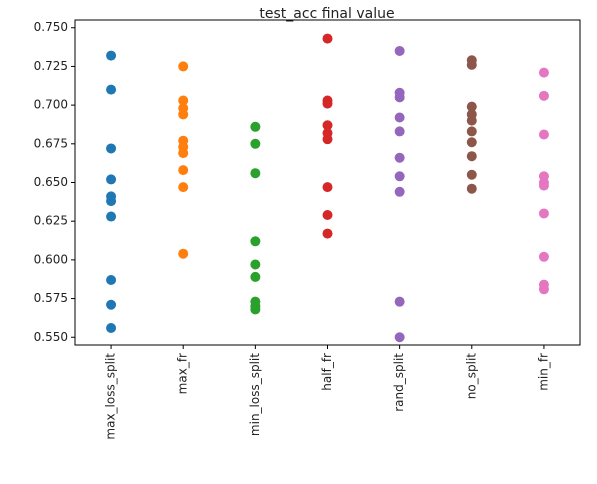 This screenshot has height=484, width=597. I want to click on x-tick-label: min_fr, so click(543, 372).